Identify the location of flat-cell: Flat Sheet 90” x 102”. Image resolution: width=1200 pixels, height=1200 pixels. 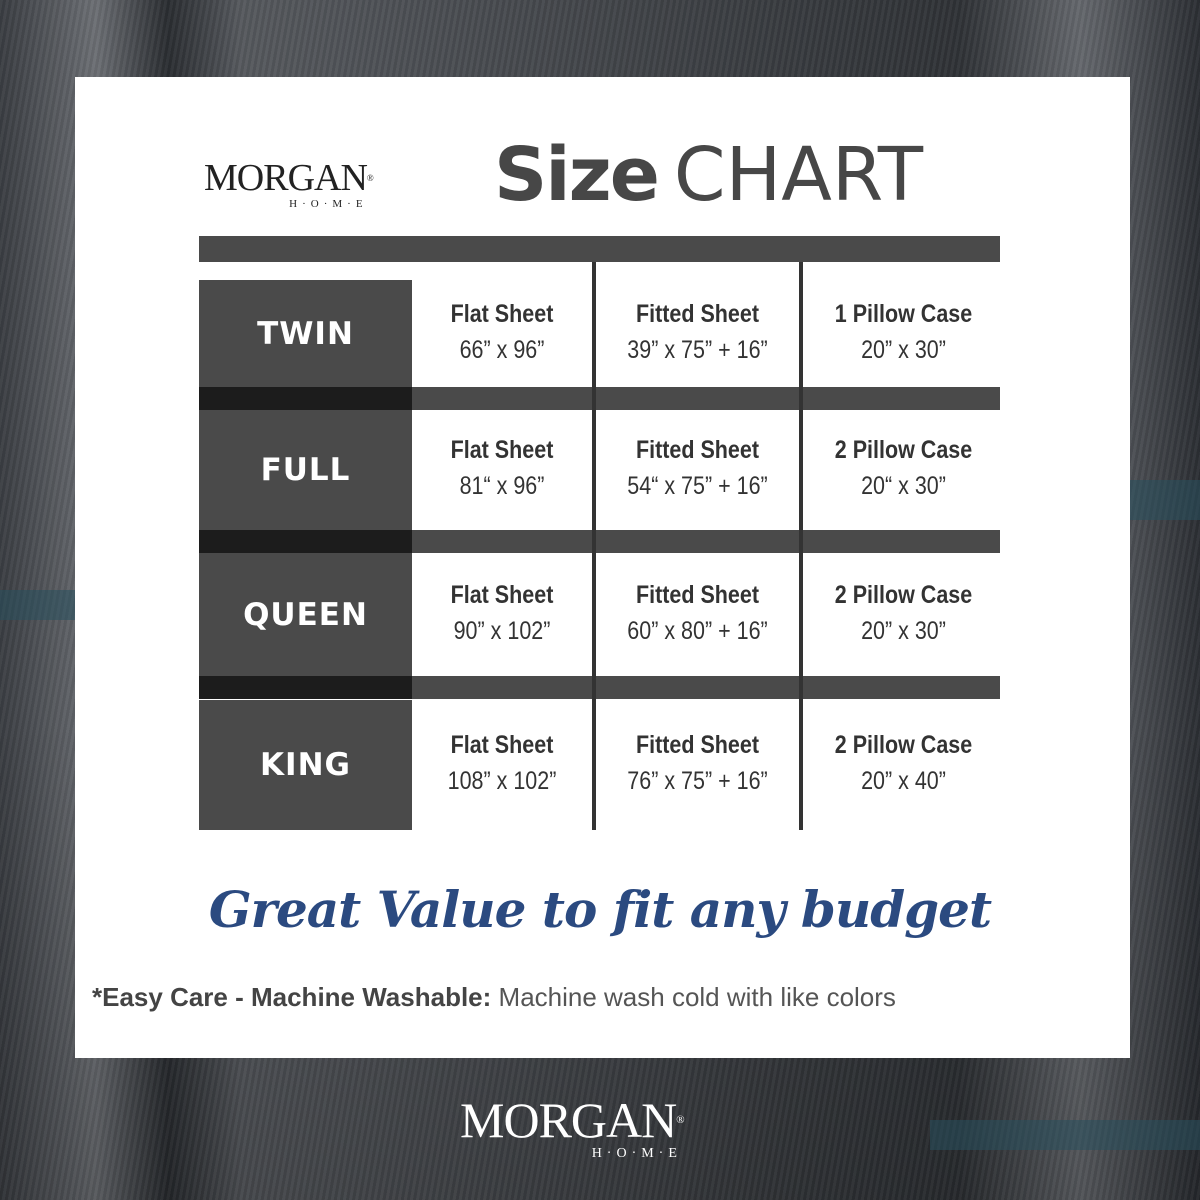
(502, 613).